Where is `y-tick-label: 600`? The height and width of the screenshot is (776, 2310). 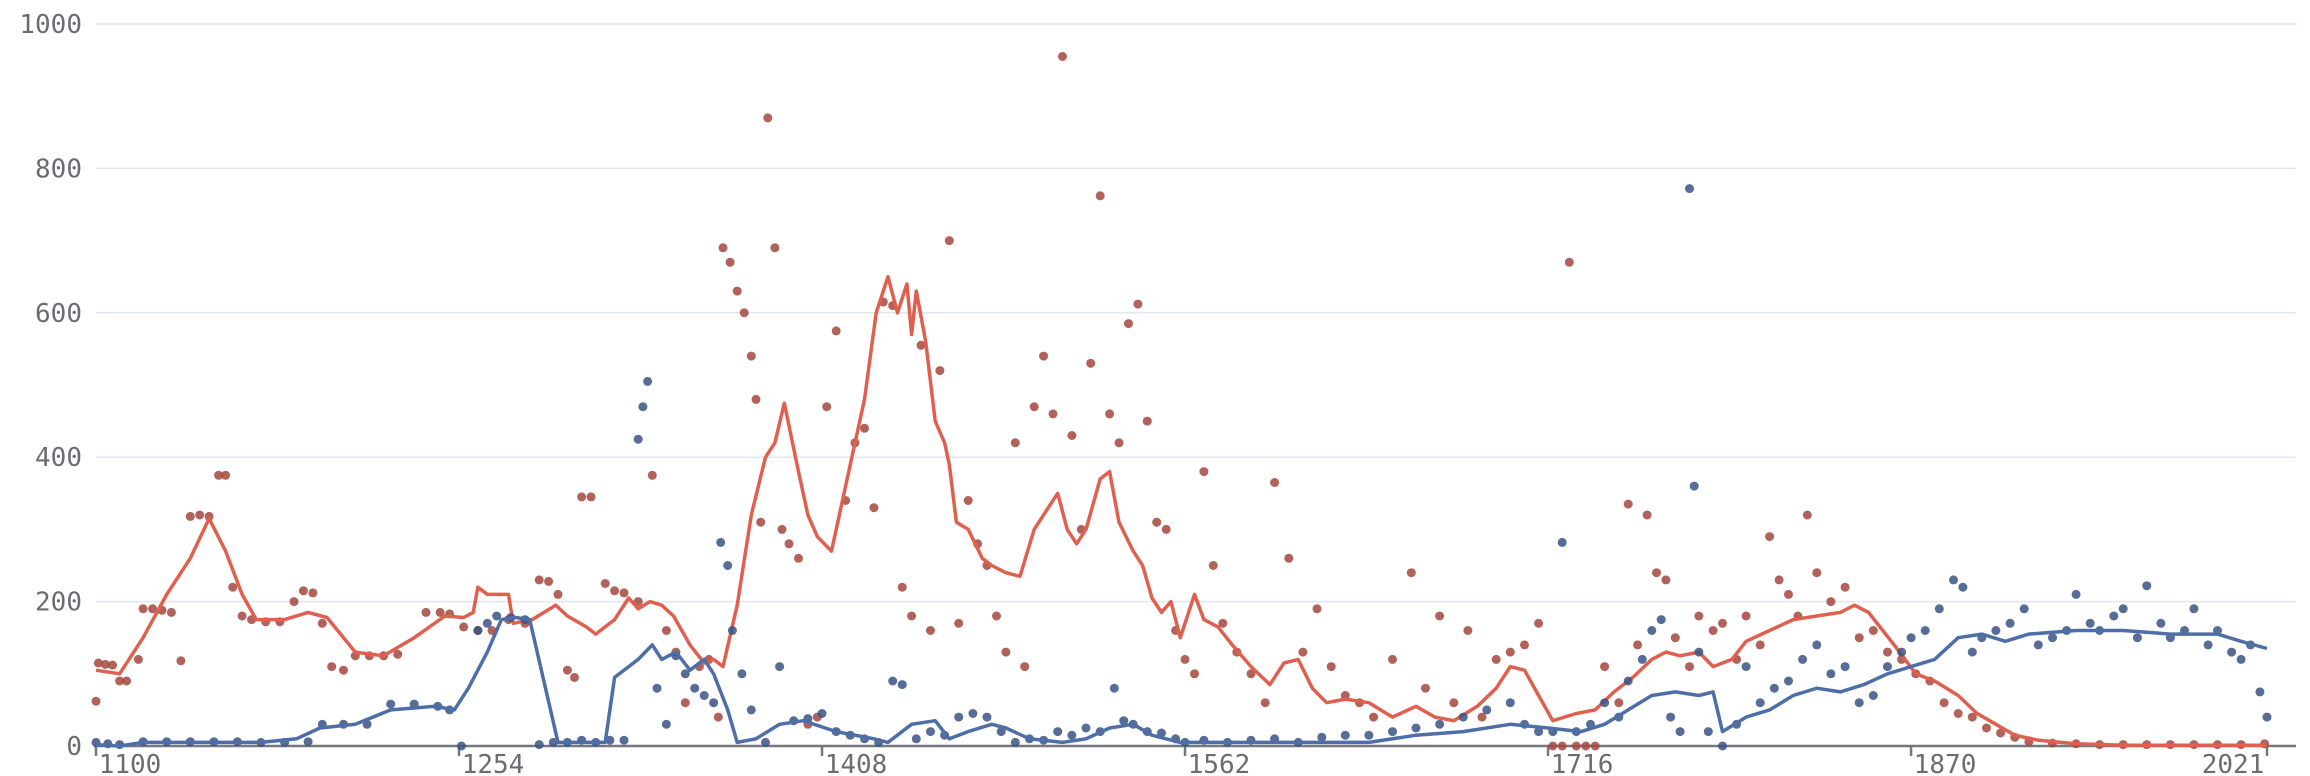
y-tick-label: 600 is located at coordinates (58, 314).